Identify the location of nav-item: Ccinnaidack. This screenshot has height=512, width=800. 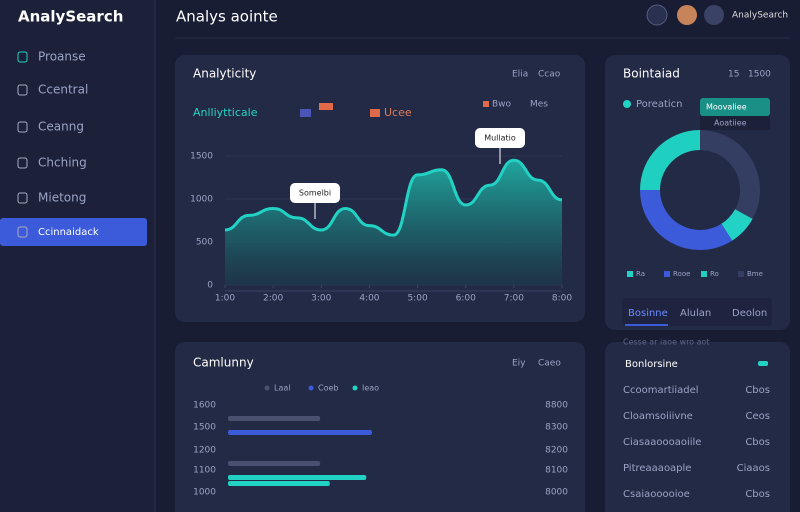
(68, 232).